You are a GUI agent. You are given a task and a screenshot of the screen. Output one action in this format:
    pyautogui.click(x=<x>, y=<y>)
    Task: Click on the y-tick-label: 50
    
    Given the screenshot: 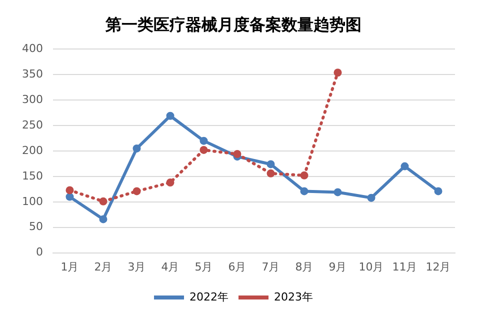 What is the action you would take?
    pyautogui.click(x=35, y=227)
    